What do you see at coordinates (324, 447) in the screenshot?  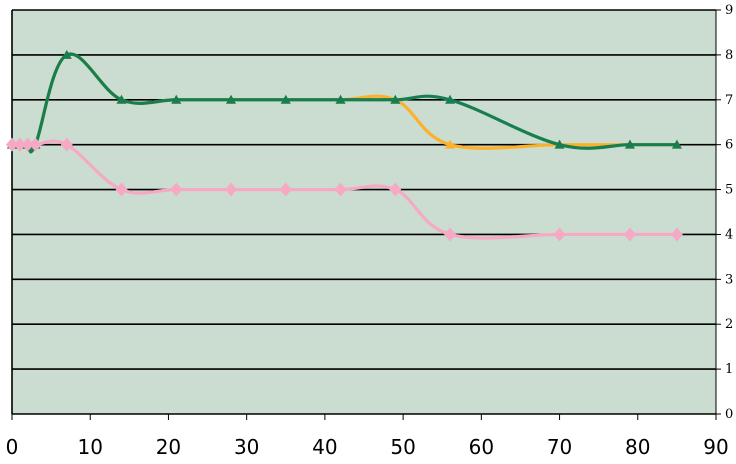 I see `x-tick-label: 40` at bounding box center [324, 447].